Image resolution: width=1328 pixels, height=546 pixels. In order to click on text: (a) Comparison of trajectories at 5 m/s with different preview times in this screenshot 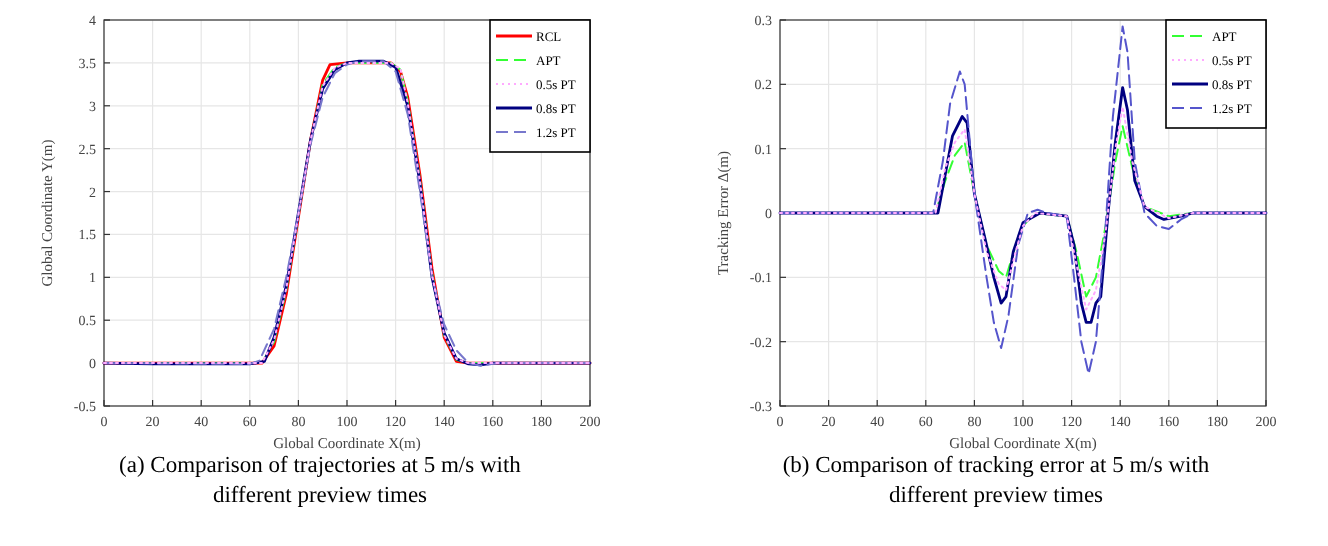, I will do `click(320, 481)`.